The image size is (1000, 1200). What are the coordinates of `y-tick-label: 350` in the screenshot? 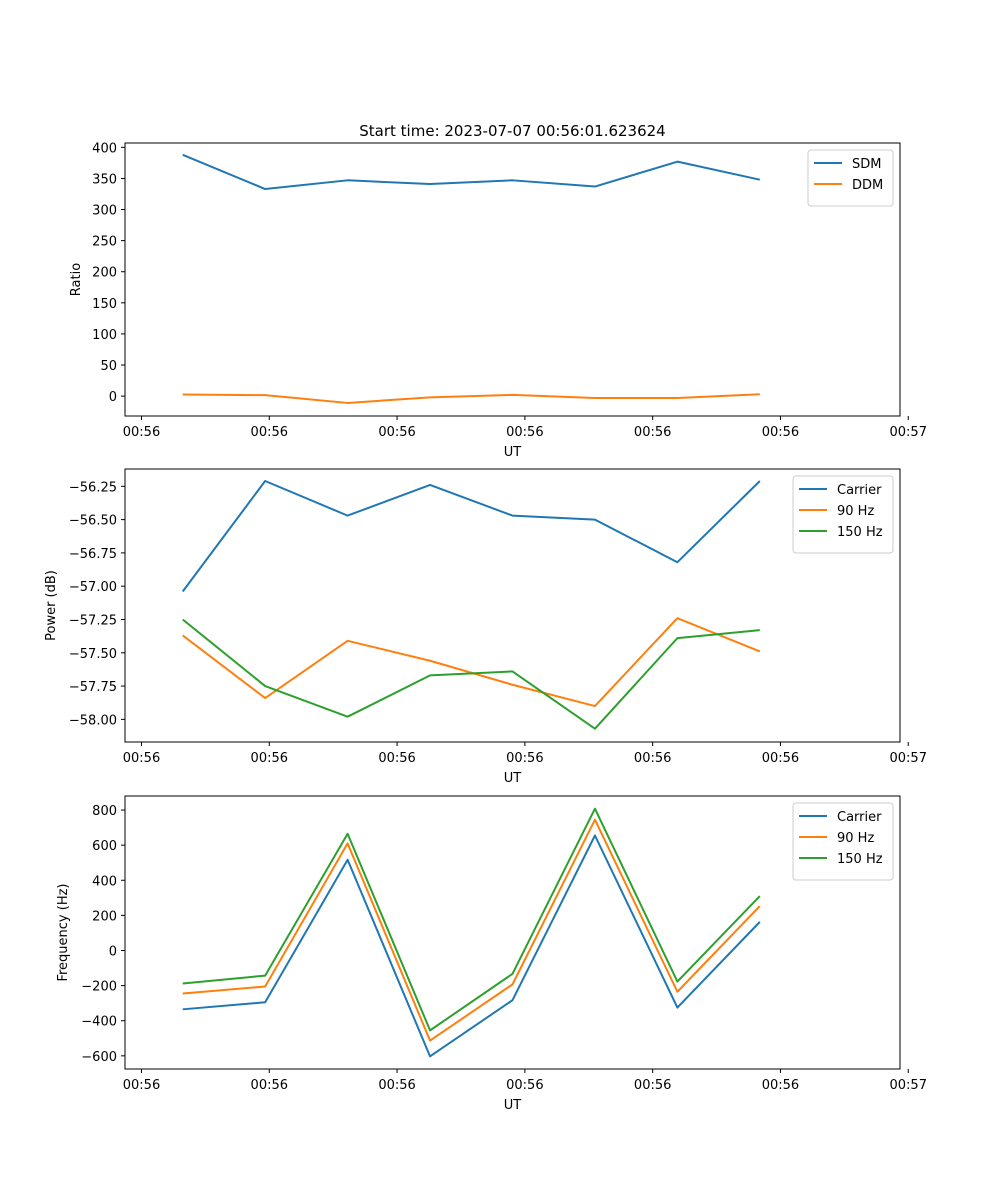 It's located at (104, 179).